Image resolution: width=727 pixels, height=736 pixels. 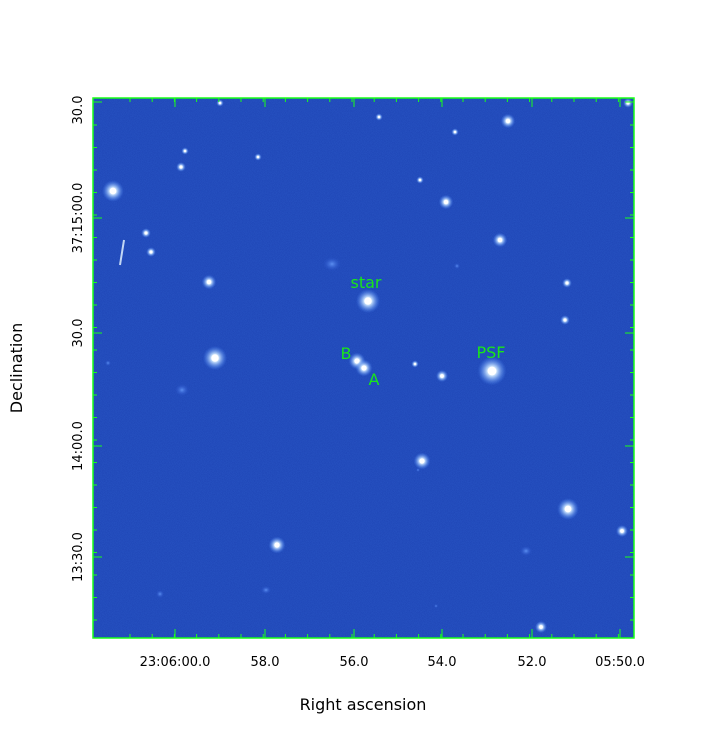 What do you see at coordinates (122, 252) in the screenshot?
I see `satellite-trail` at bounding box center [122, 252].